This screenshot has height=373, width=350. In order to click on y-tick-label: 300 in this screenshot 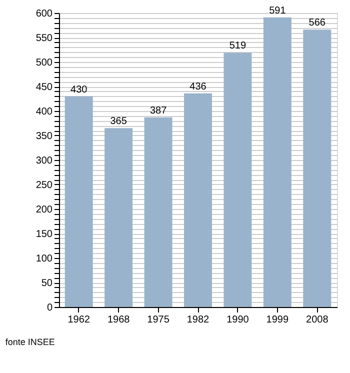, I will do `click(44, 161)`.